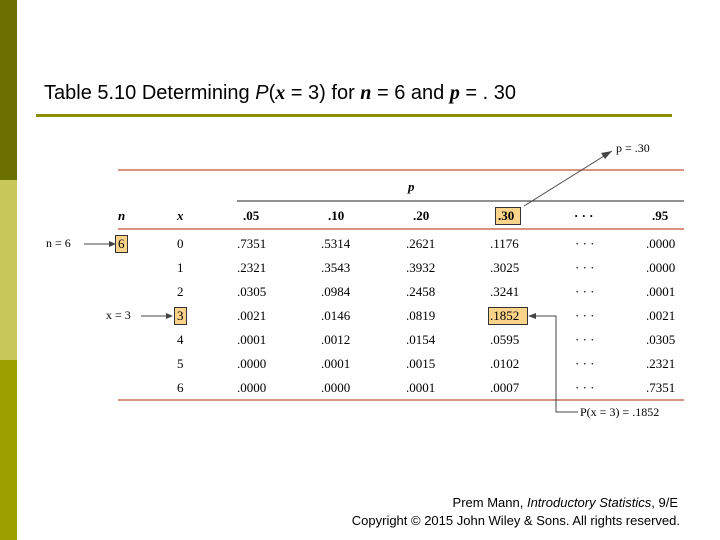 The height and width of the screenshot is (540, 720). I want to click on prob-callout-label: P(x = 3) = .1852, so click(620, 412).